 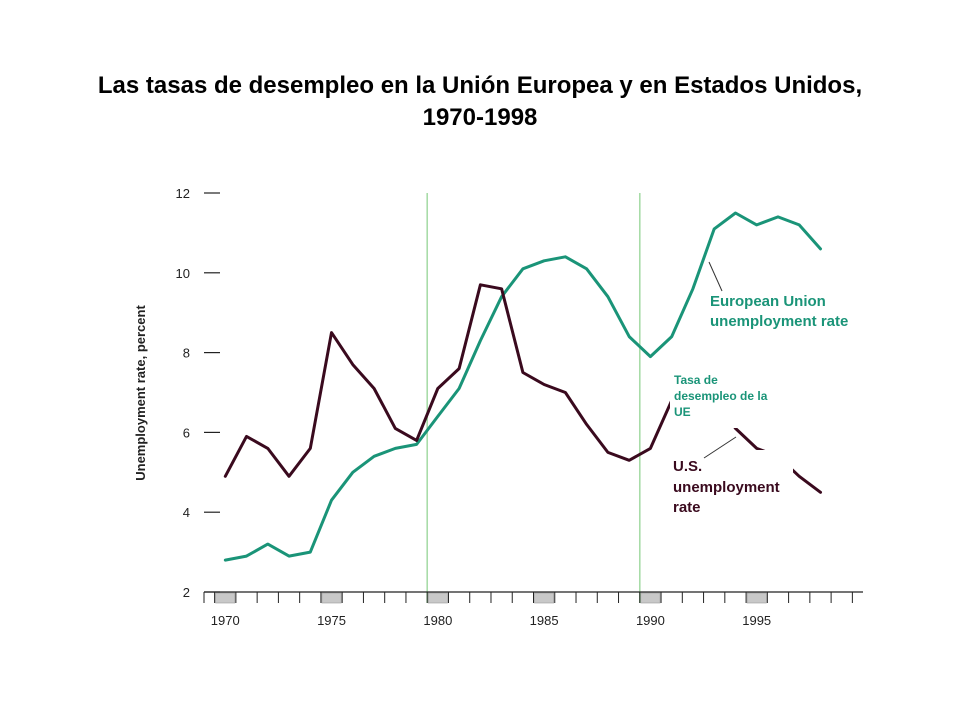 I want to click on y-tick-label: 2, so click(x=186, y=592).